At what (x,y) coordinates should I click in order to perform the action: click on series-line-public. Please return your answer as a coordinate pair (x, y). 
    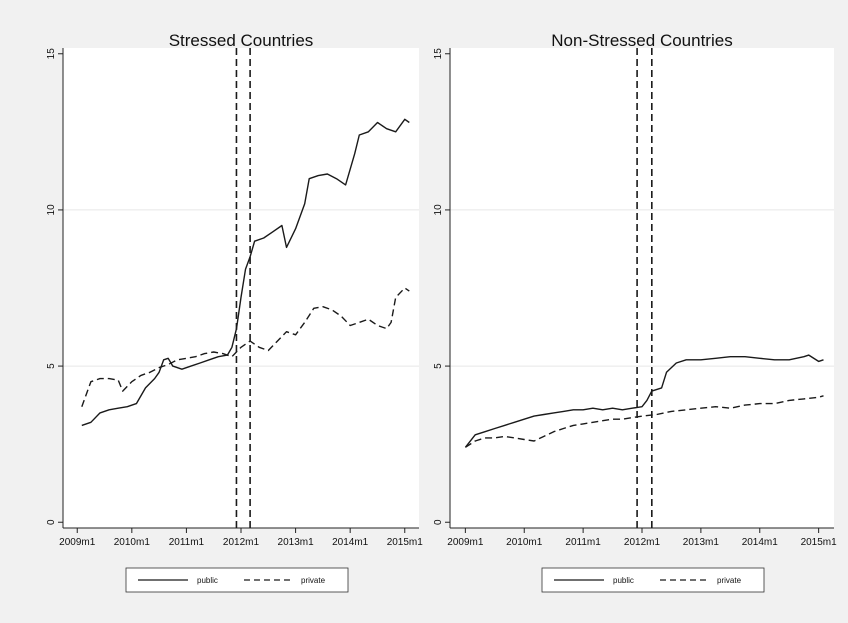
    Looking at the image, I should click on (644, 401).